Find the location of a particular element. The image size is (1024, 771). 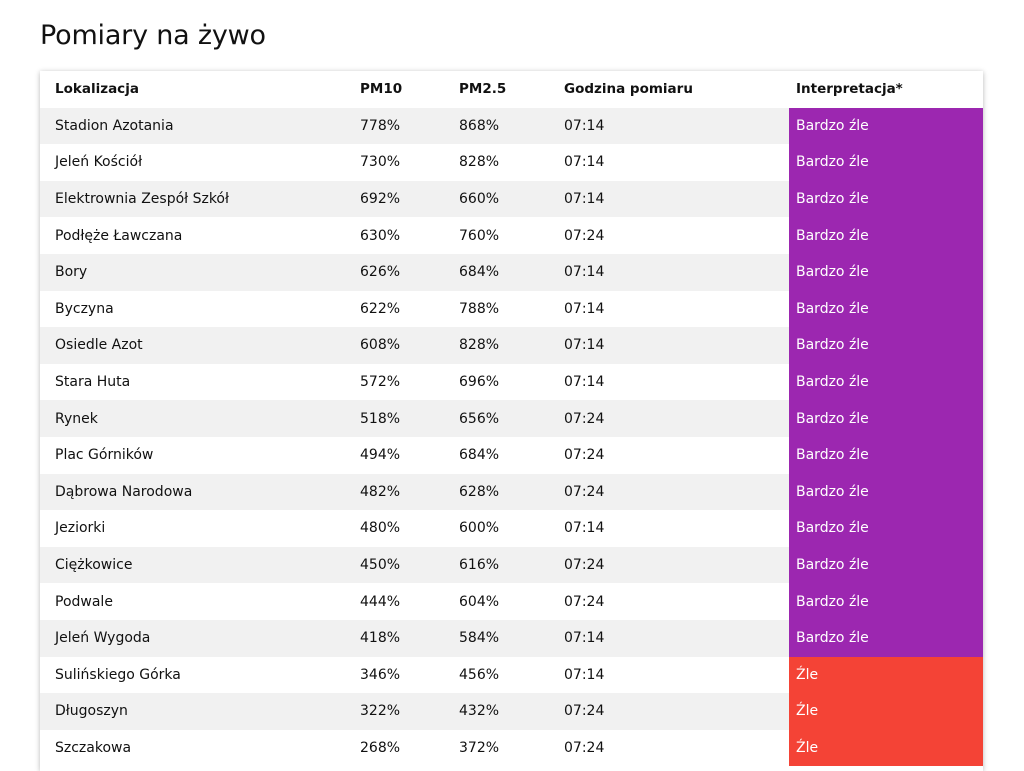

cell-pm25: 456% is located at coordinates (511, 675).